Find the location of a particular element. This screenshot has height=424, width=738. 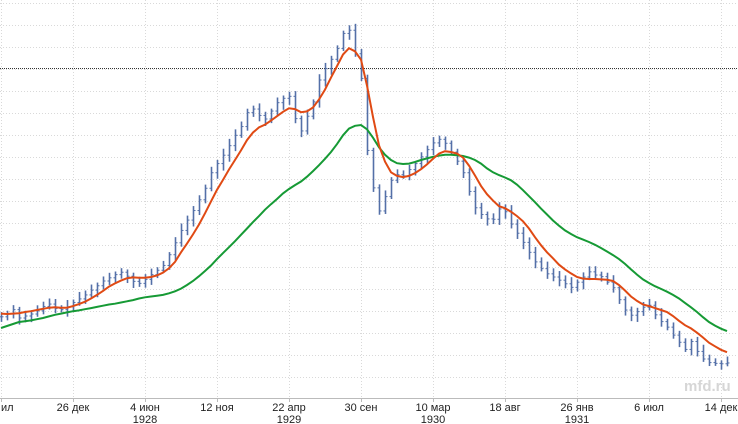

x-tick-label: 4 июн is located at coordinates (145, 408).